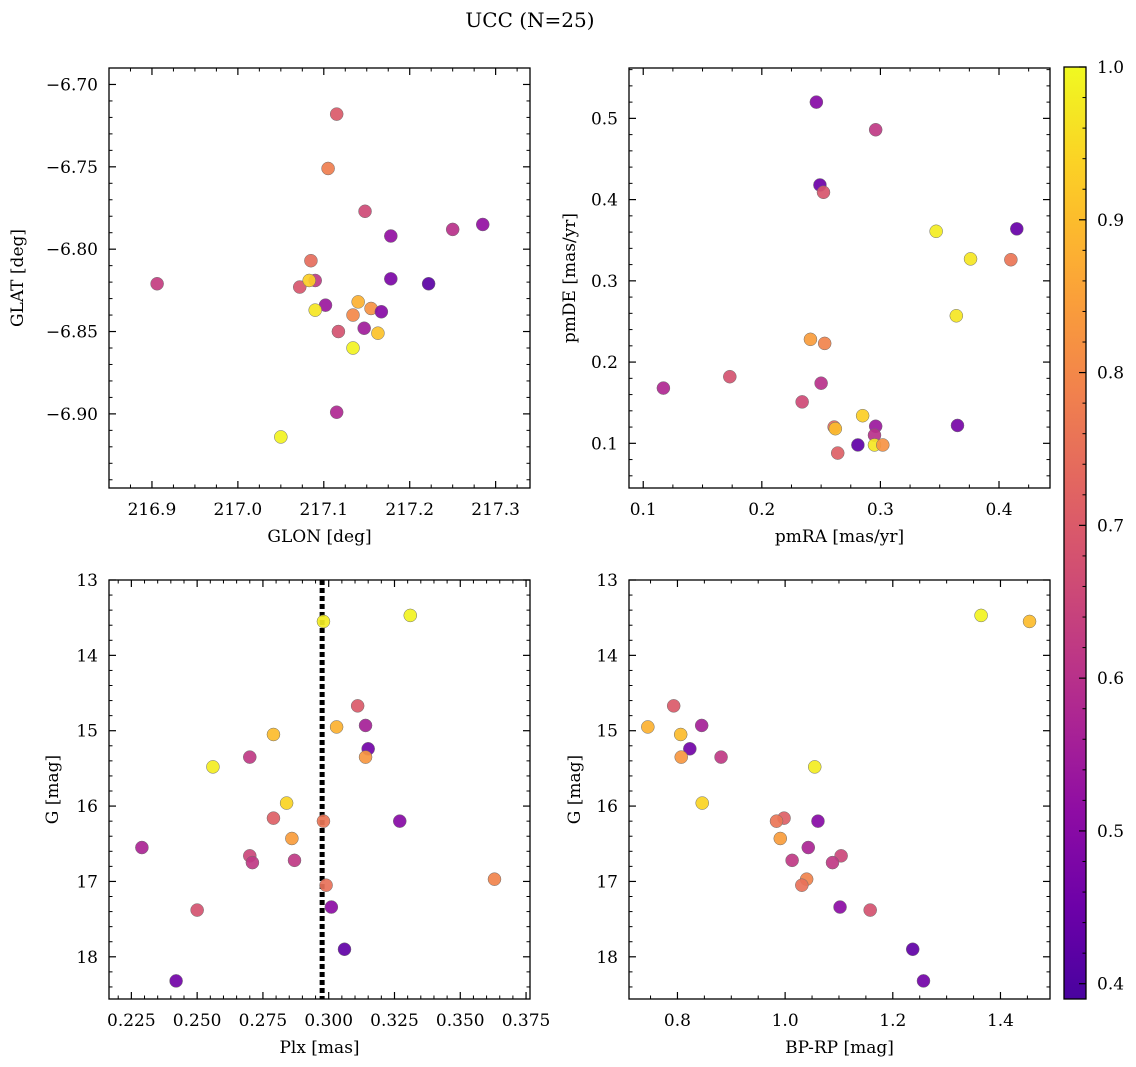  I want to click on y-tick-label: 0.5, so click(604, 119).